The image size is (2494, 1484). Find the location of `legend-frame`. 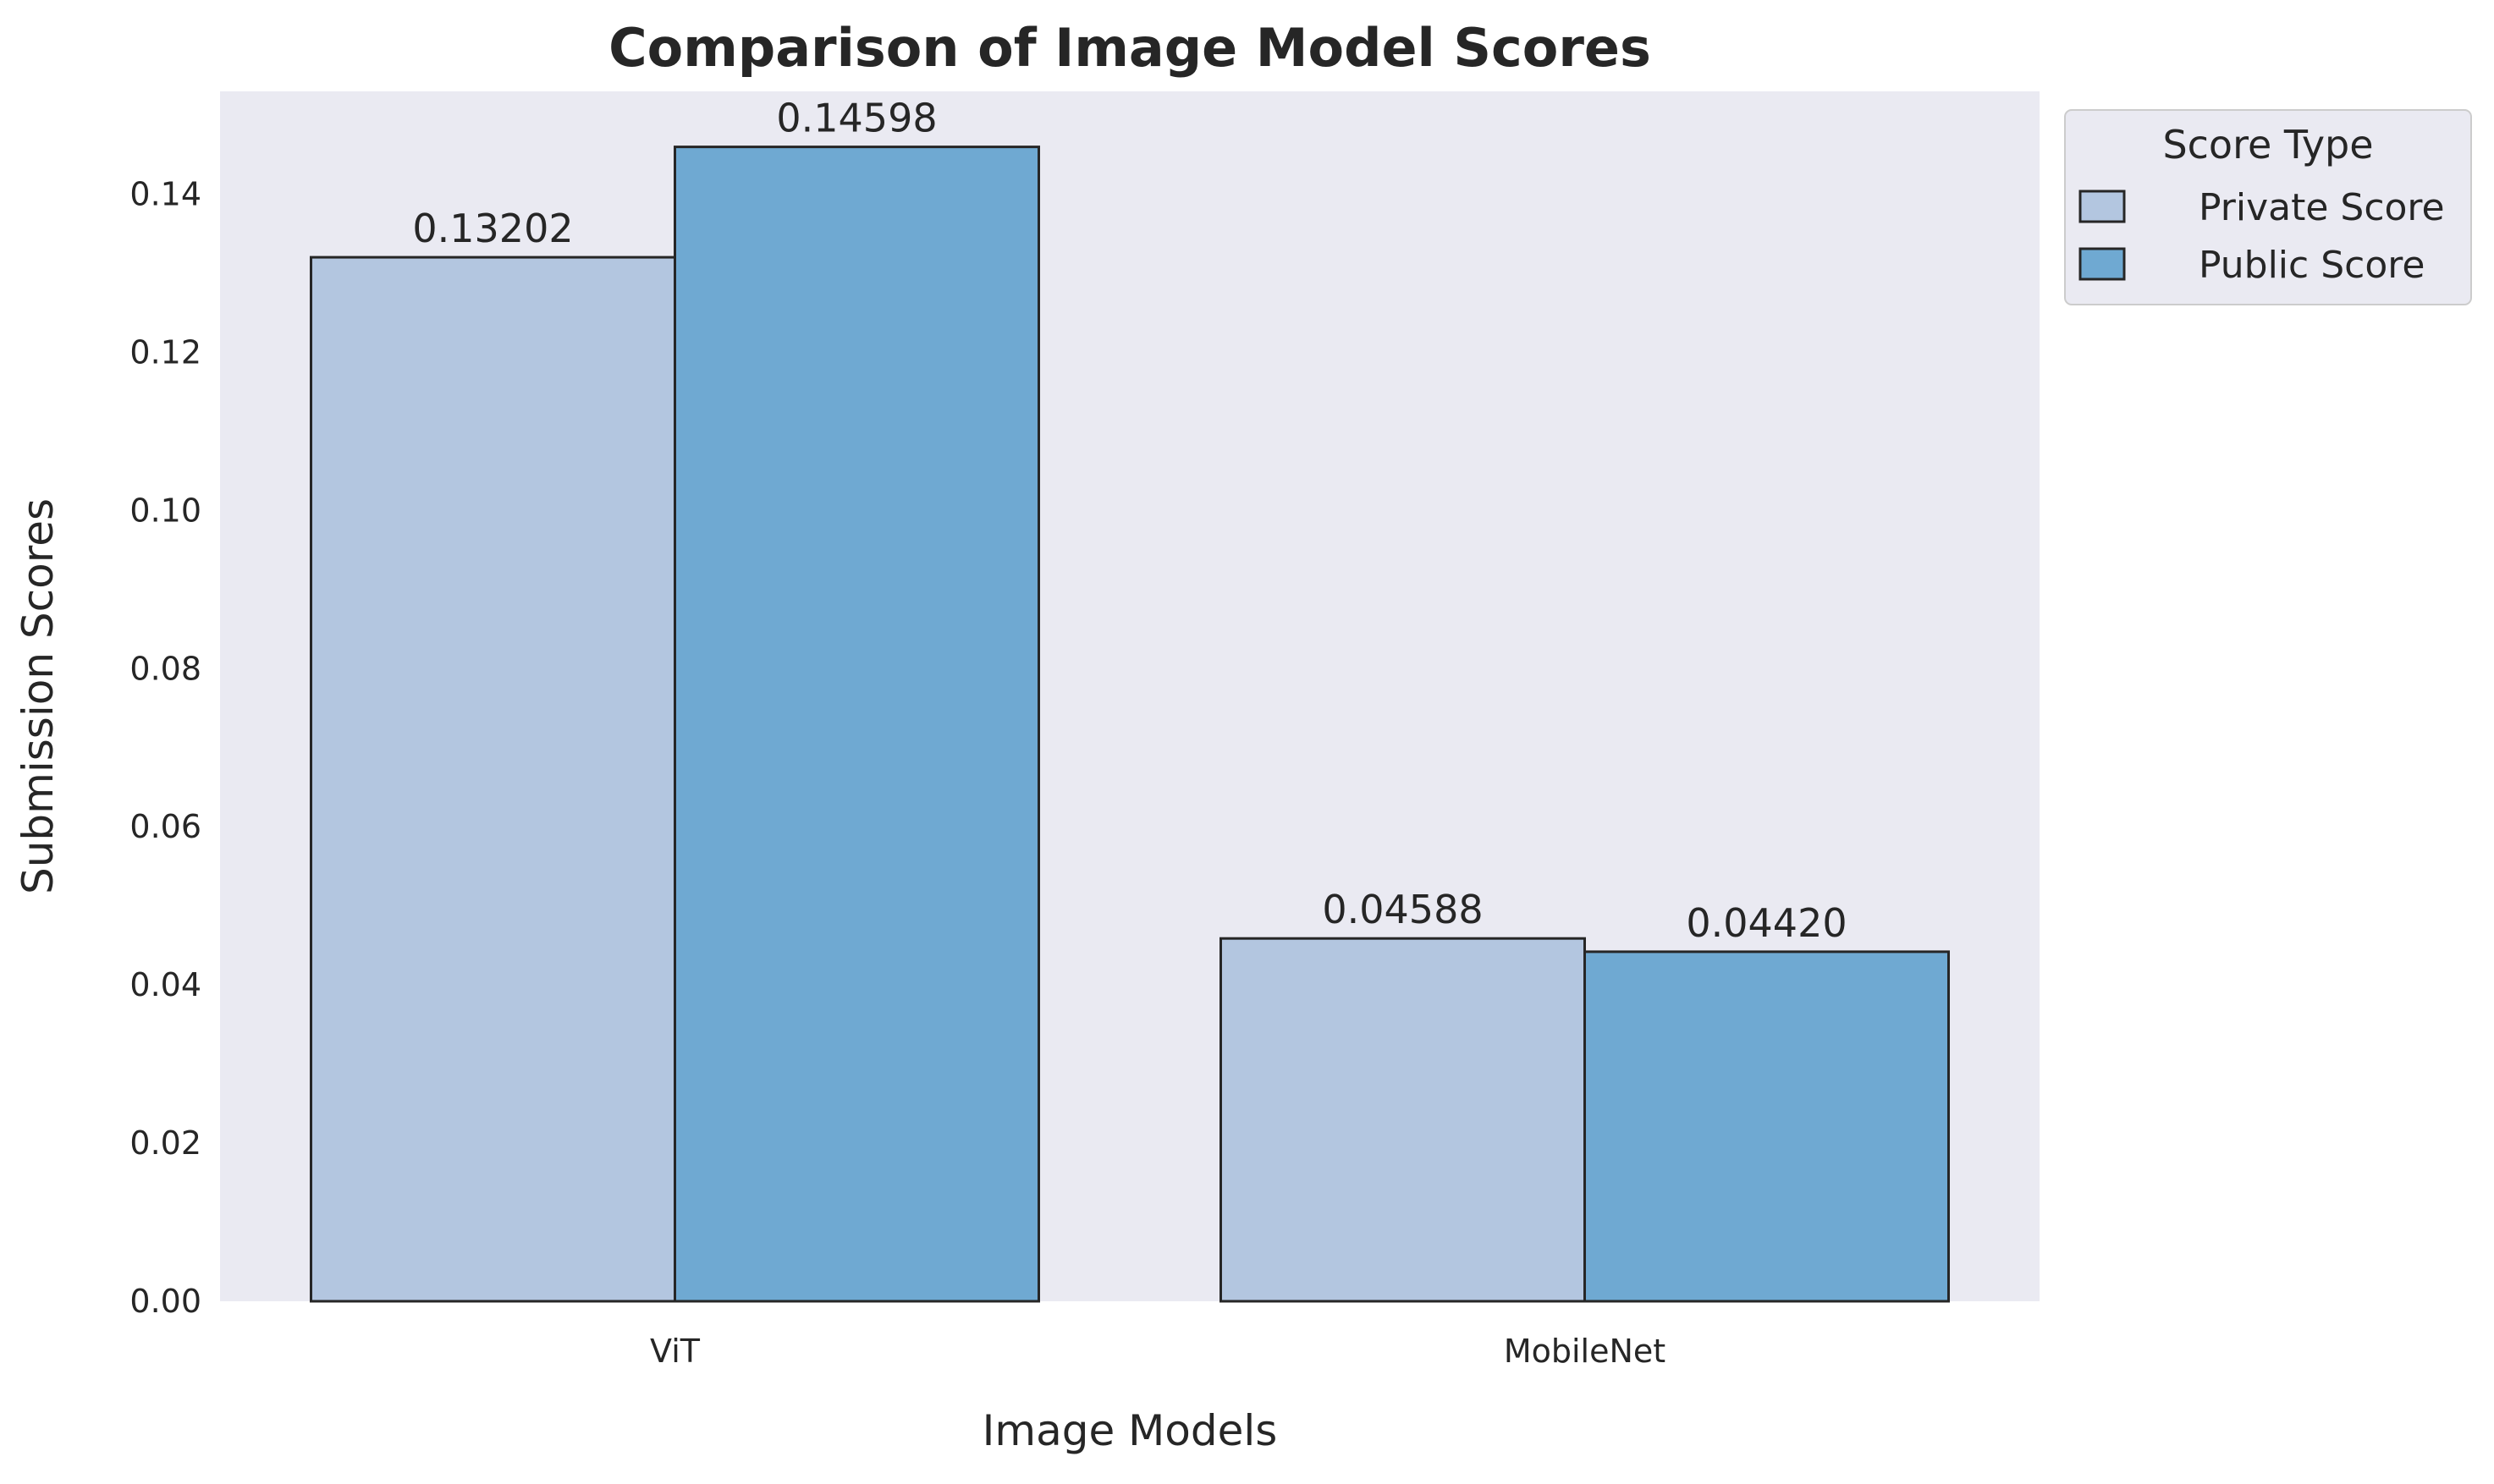

legend-frame is located at coordinates (2268, 207).